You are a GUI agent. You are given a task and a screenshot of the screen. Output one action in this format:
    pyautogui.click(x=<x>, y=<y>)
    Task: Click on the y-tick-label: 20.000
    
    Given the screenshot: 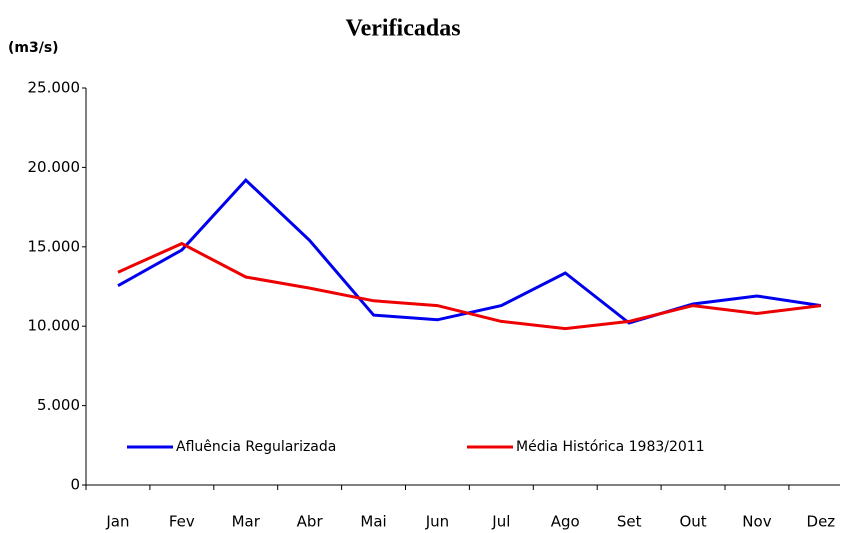 What is the action you would take?
    pyautogui.click(x=54, y=167)
    